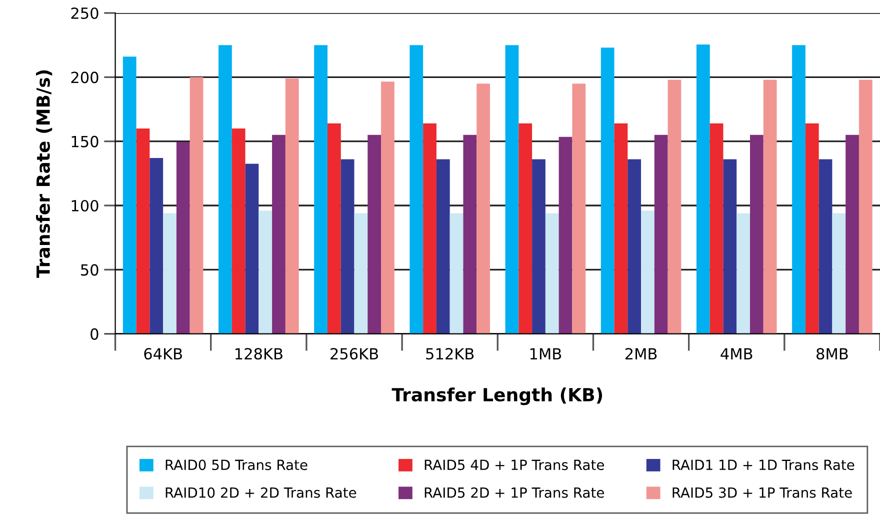 This screenshot has width=880, height=520. I want to click on y-tick-label: 200, so click(84, 78).